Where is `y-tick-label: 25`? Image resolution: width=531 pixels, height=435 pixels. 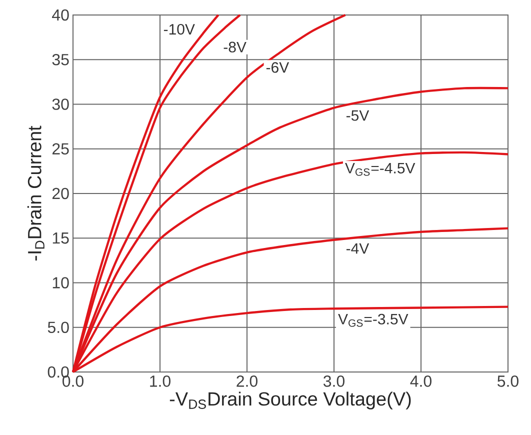
y-tick-label: 25 is located at coordinates (60, 149).